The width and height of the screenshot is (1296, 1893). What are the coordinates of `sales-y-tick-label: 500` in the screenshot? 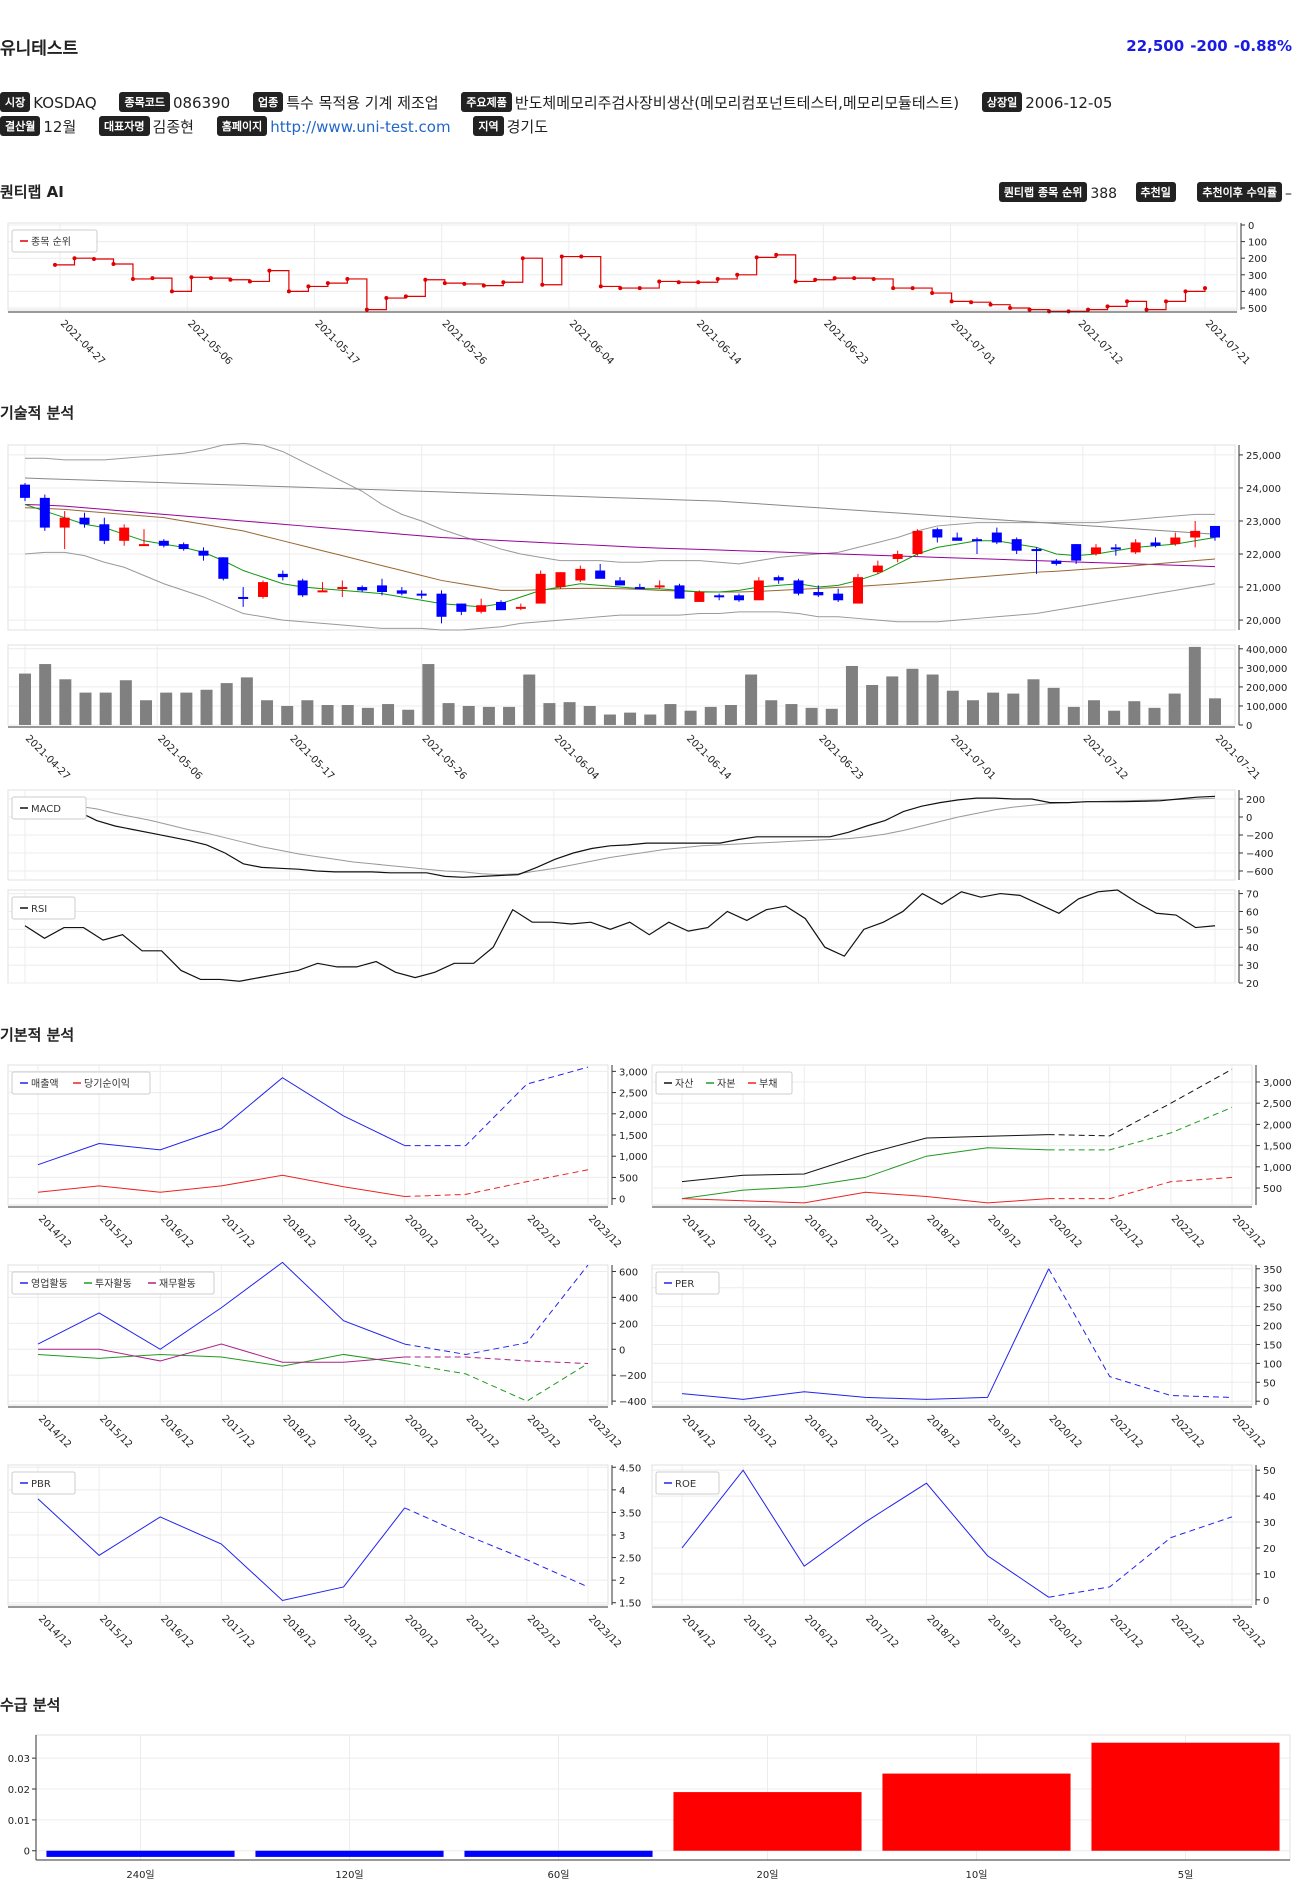 It's located at (628, 1178).